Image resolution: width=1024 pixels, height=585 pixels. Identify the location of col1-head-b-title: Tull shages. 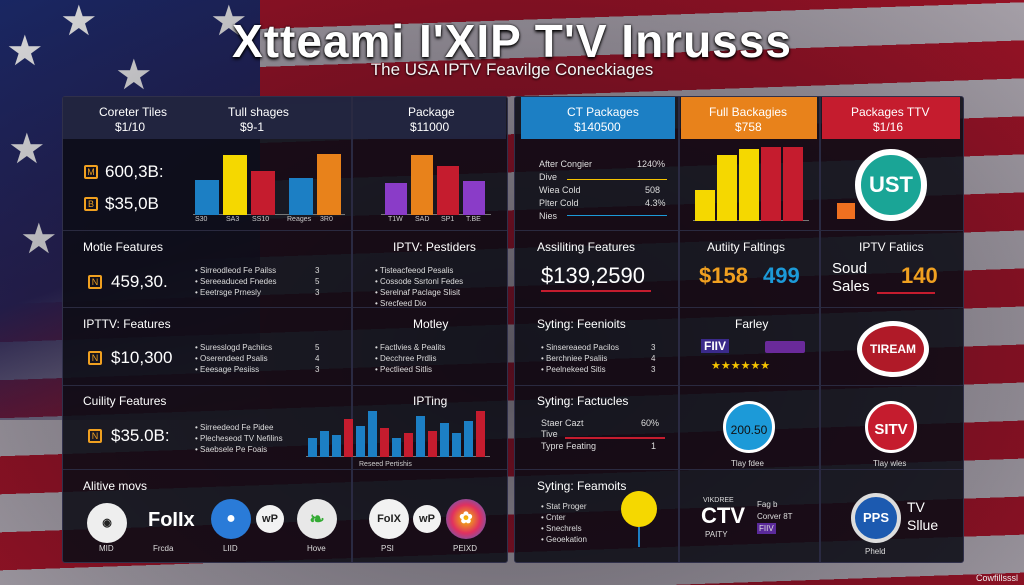
(258, 112).